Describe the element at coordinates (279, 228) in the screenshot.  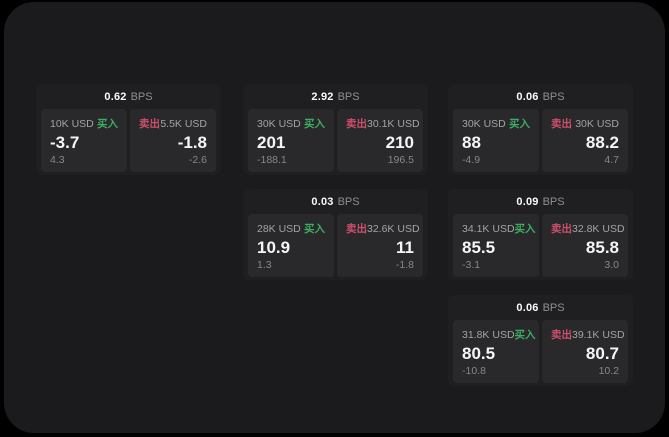
I see `buy-size: 28K USD` at that location.